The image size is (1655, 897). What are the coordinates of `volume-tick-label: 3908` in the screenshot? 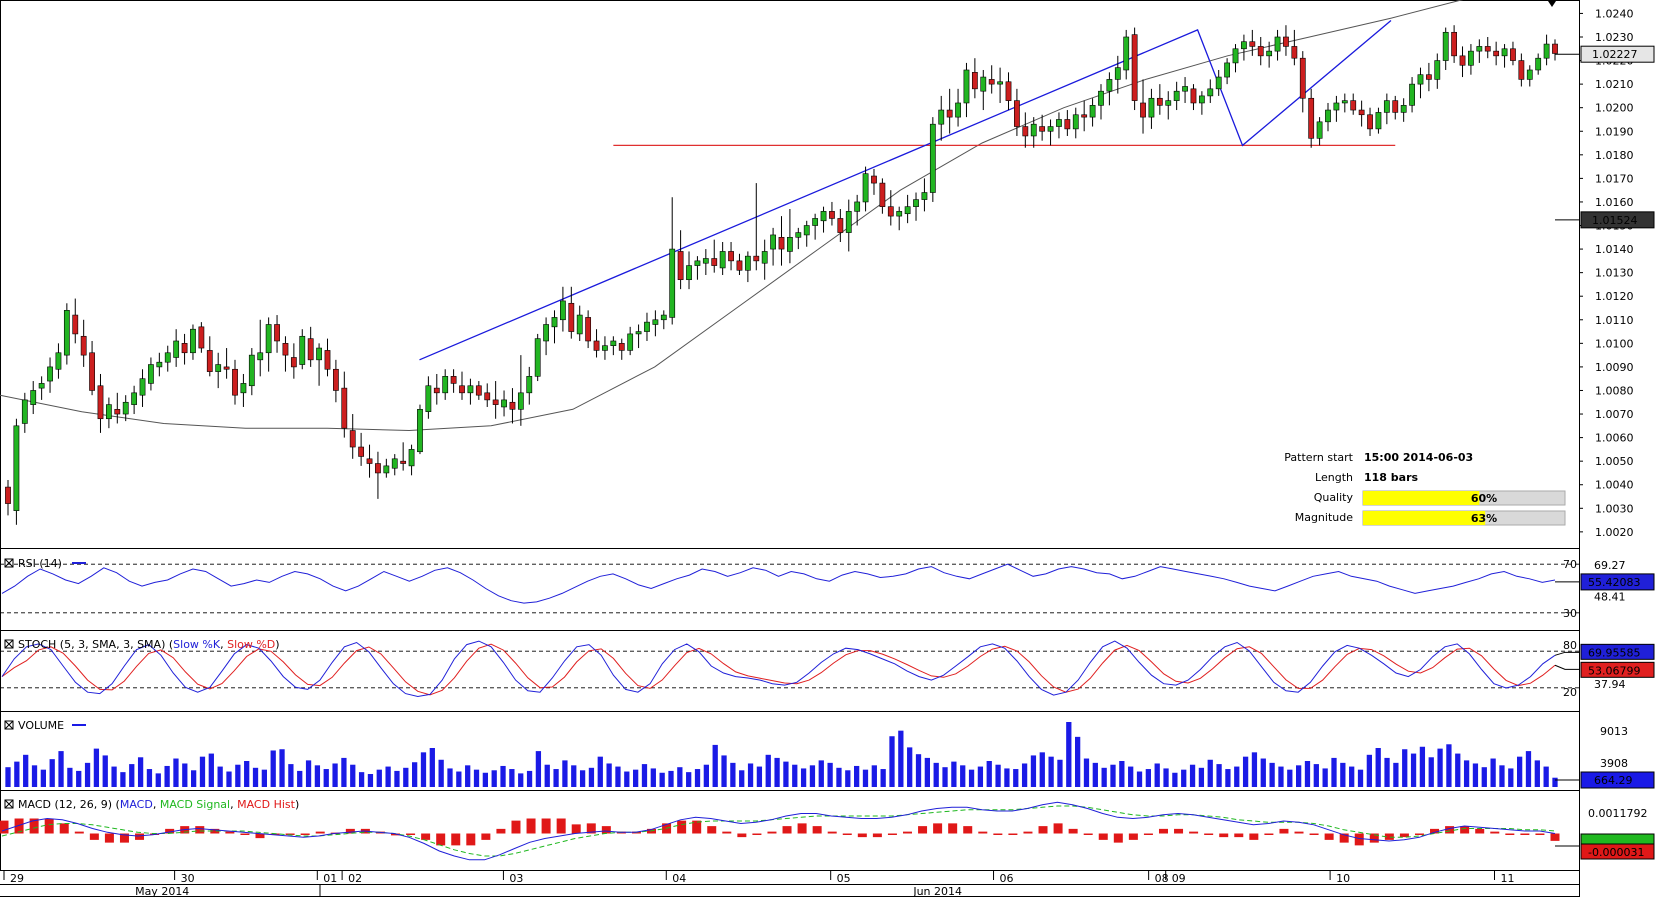 It's located at (1614, 763).